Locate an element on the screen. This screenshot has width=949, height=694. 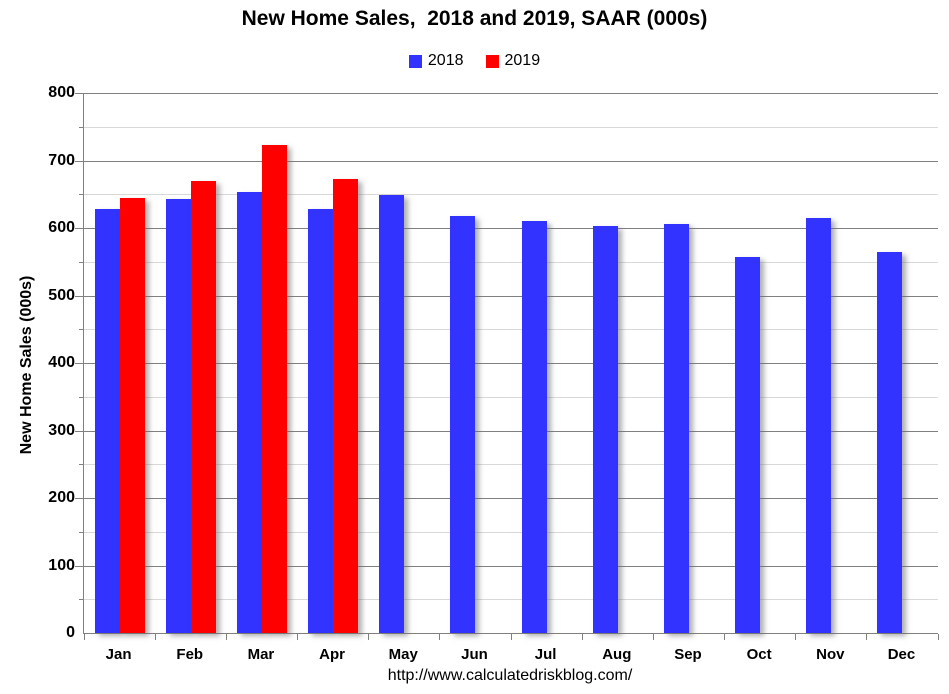
month-slot-sep is located at coordinates (688, 363).